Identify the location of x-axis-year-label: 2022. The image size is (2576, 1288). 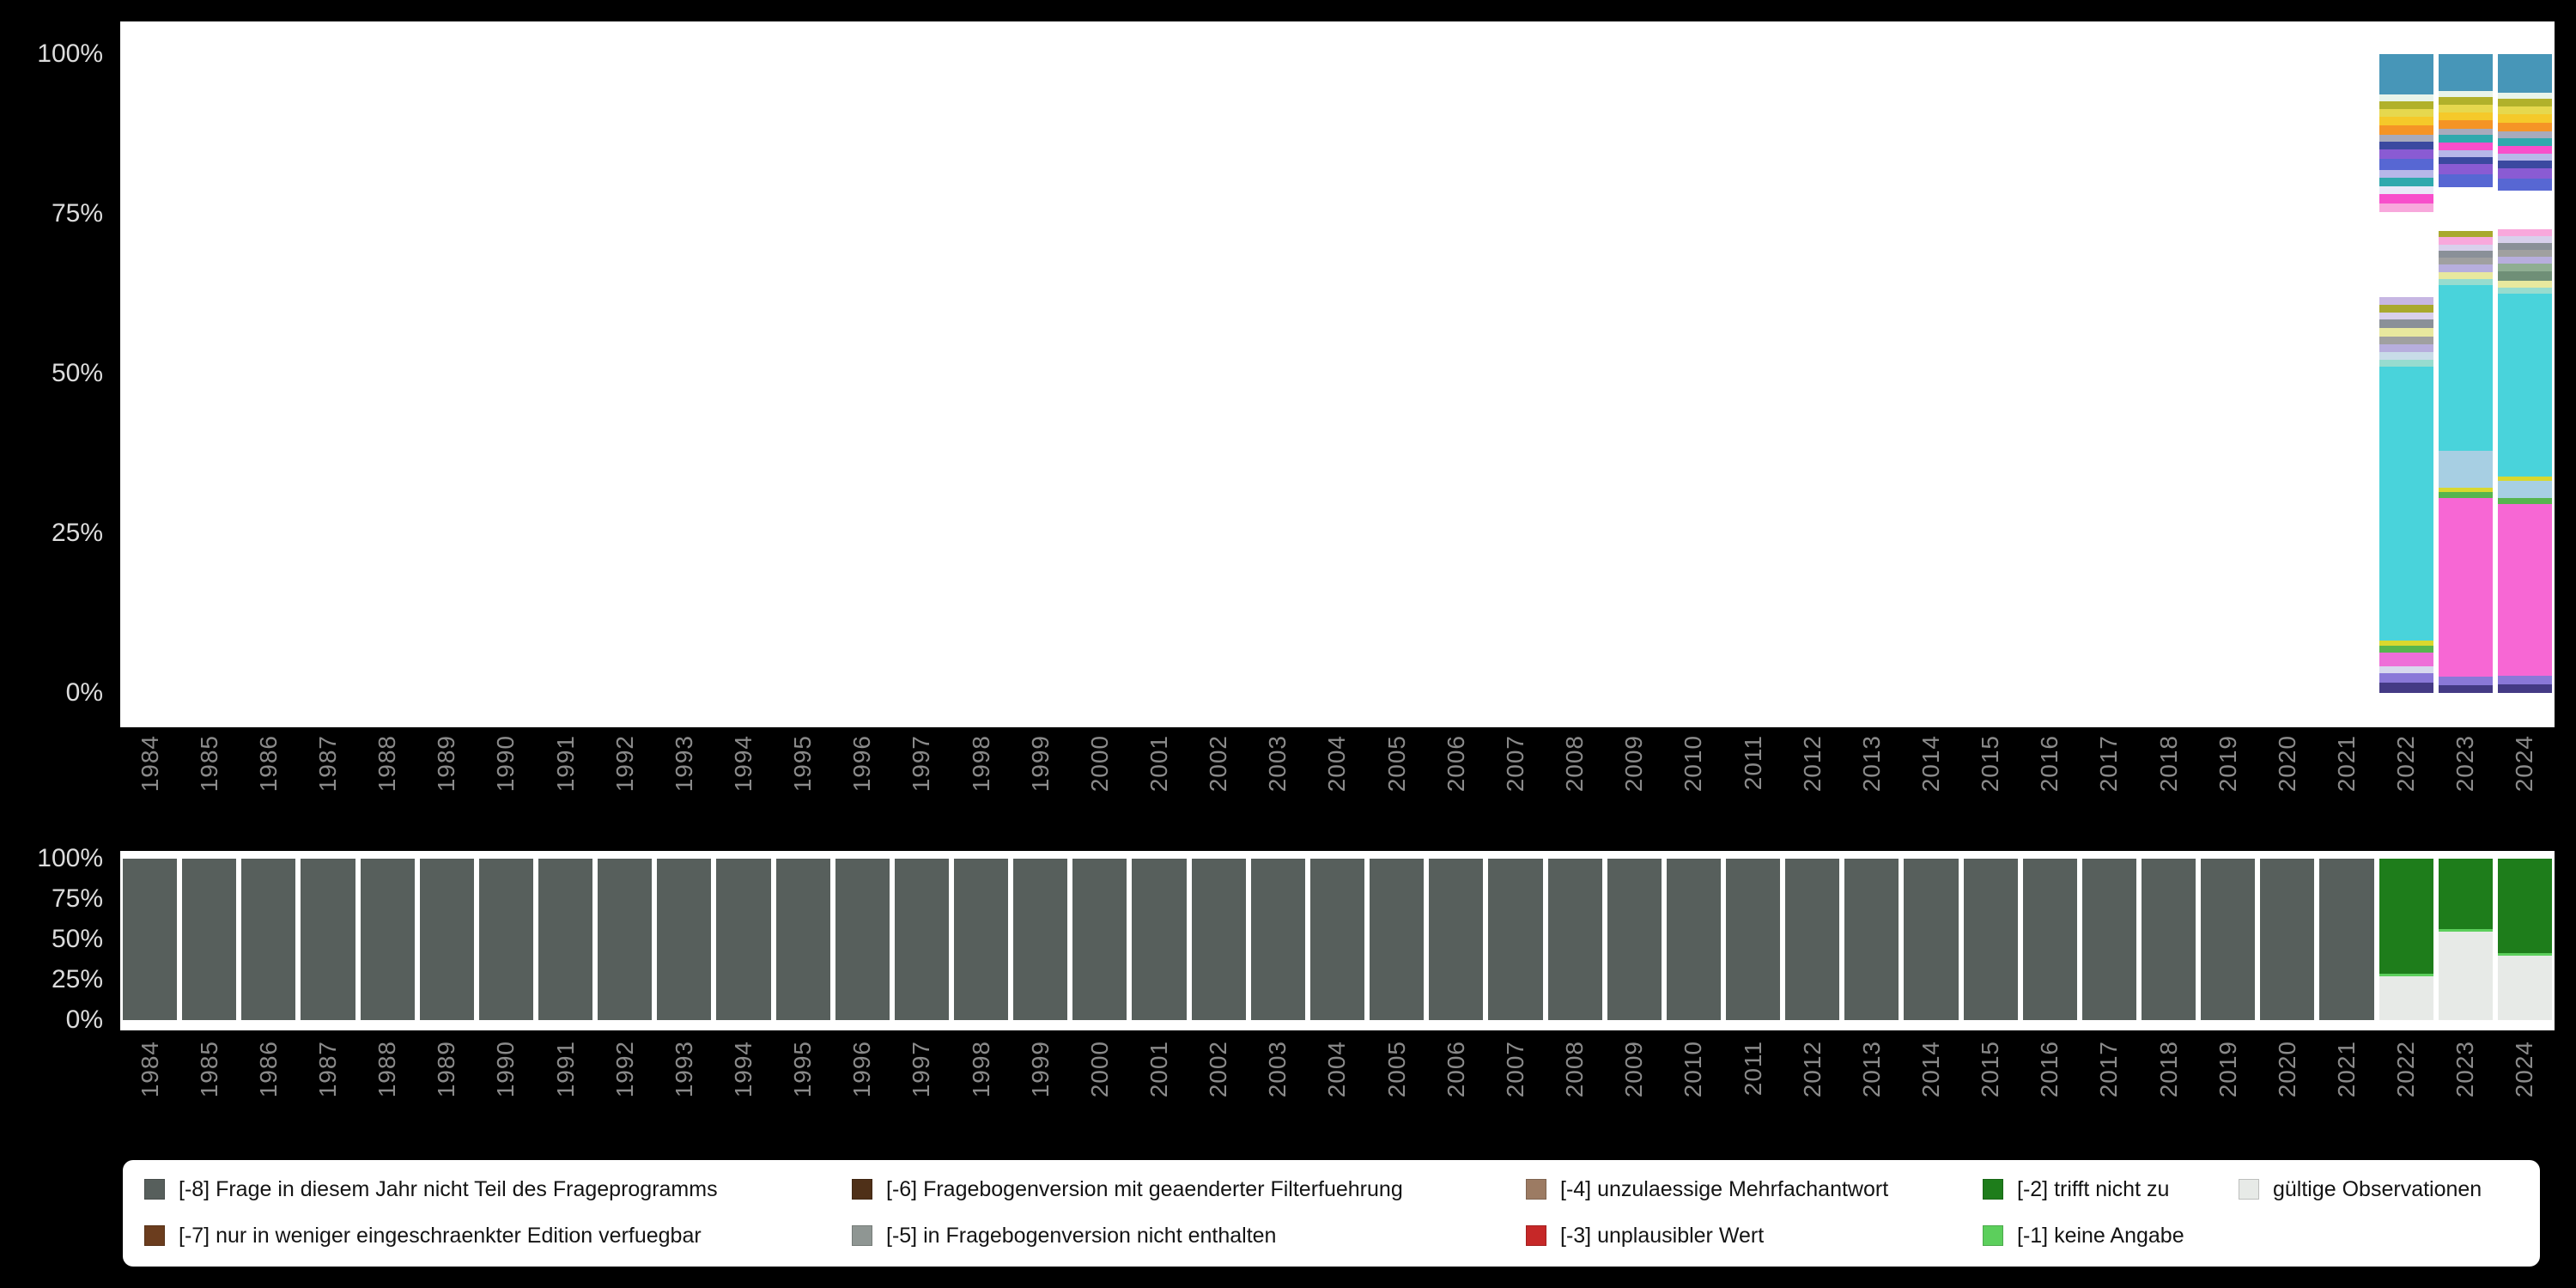
(2406, 786).